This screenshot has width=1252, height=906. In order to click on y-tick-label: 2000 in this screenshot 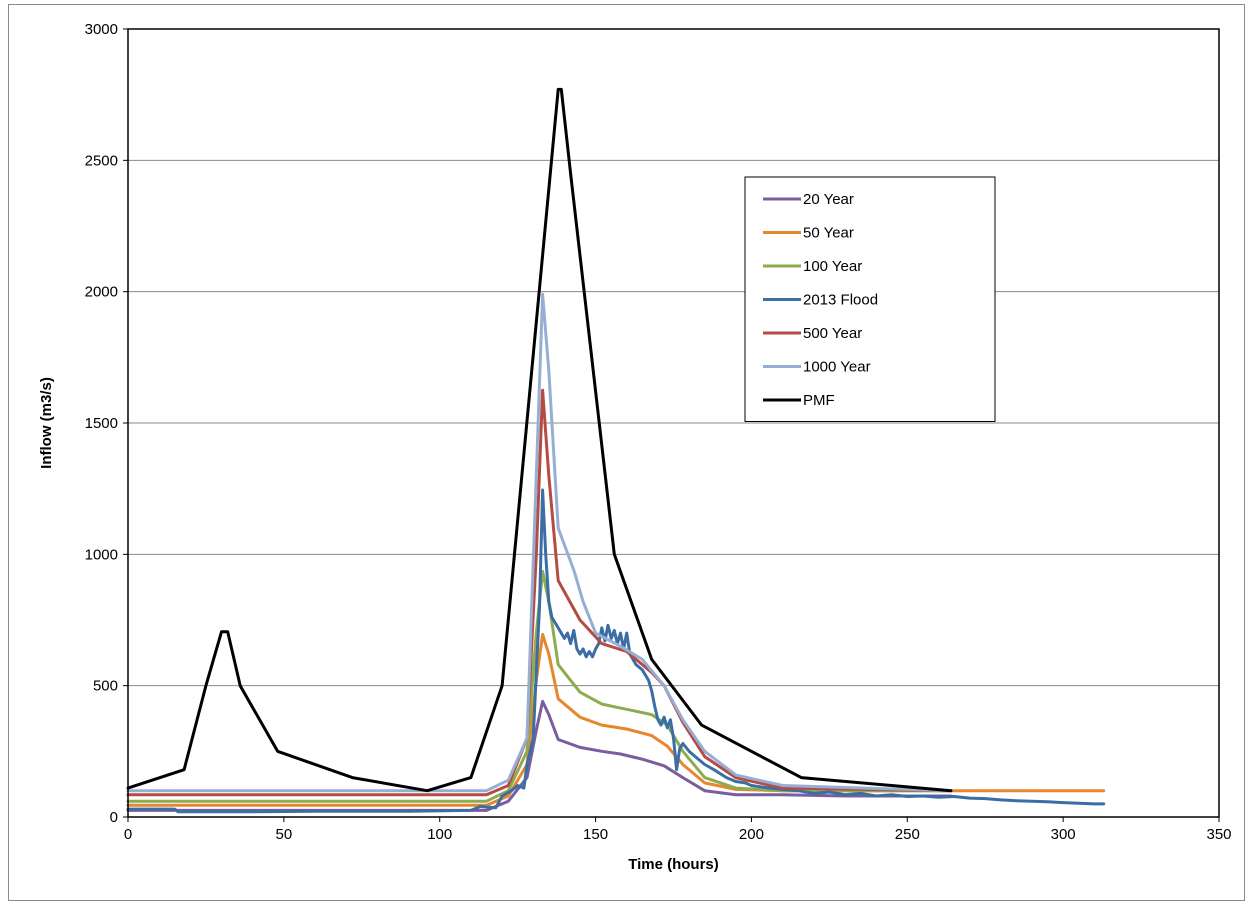, I will do `click(101, 292)`.